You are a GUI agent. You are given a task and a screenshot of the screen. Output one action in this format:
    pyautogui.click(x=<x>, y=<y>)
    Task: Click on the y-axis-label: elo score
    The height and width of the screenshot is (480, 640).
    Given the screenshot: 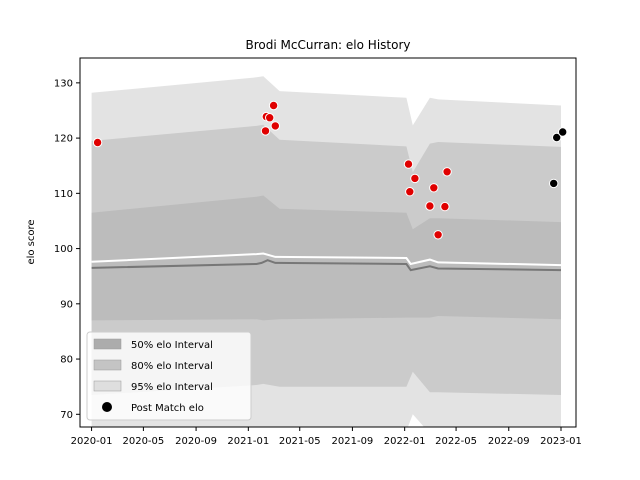 What is the action you would take?
    pyautogui.click(x=31, y=241)
    